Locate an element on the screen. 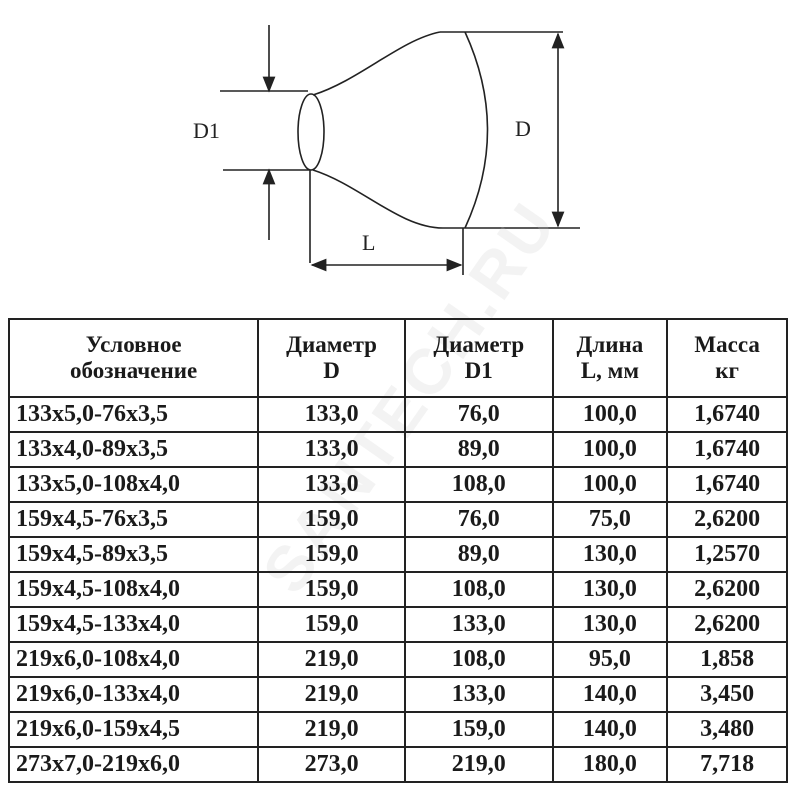  cell-designation: 219x6,0-159x4,5 is located at coordinates (133, 729).